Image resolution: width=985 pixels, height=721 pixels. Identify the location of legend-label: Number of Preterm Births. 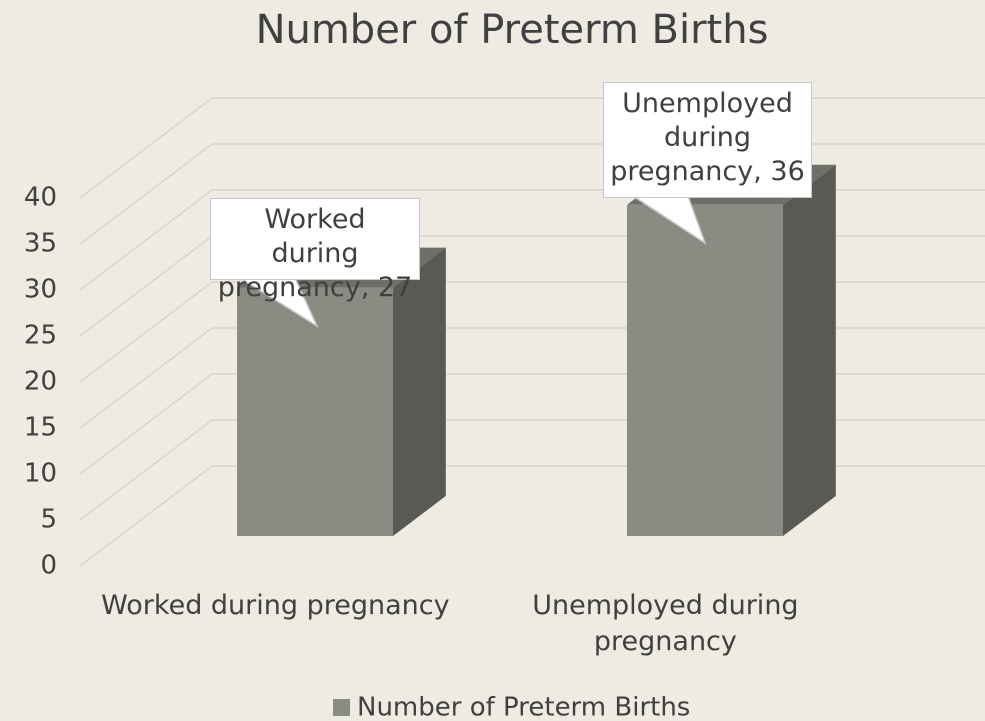
(523, 707).